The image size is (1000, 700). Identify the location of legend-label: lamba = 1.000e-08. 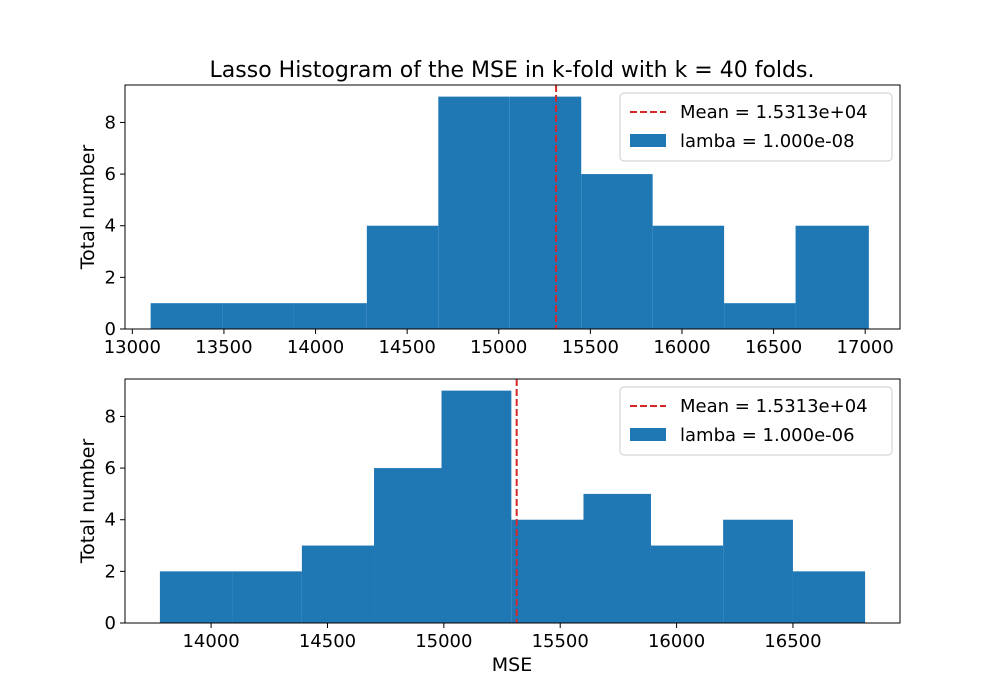
(767, 141).